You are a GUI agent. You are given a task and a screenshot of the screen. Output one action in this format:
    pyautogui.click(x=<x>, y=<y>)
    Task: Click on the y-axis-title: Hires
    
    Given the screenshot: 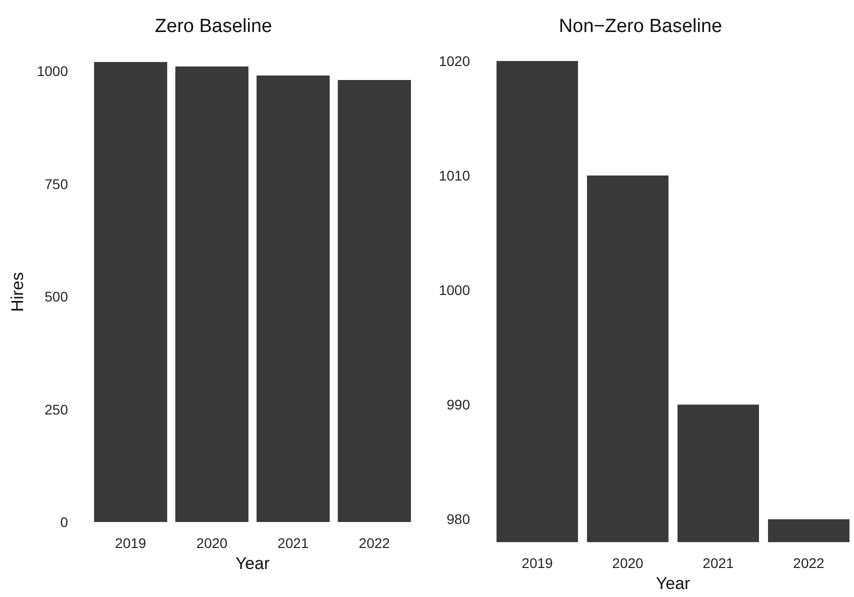 What is the action you would take?
    pyautogui.click(x=17, y=292)
    